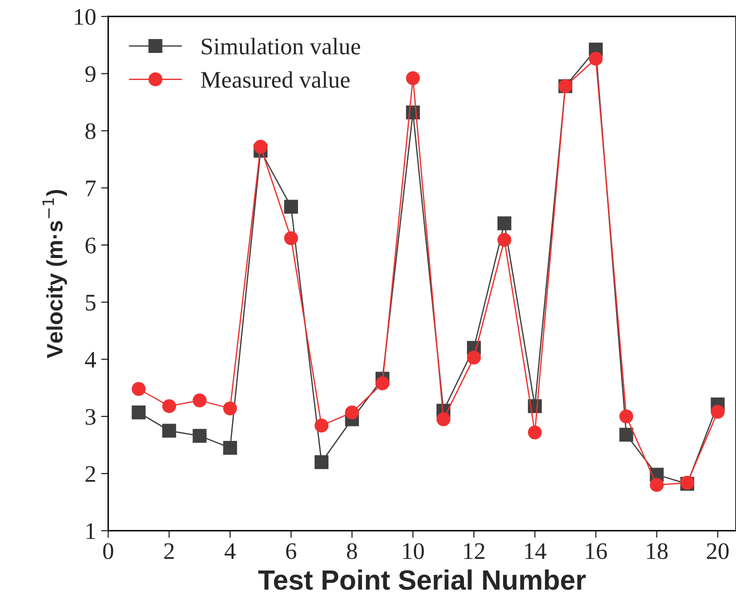 Image resolution: width=736 pixels, height=610 pixels. Describe the element at coordinates (85, 16) in the screenshot. I see `y-tick-label: 10` at that location.